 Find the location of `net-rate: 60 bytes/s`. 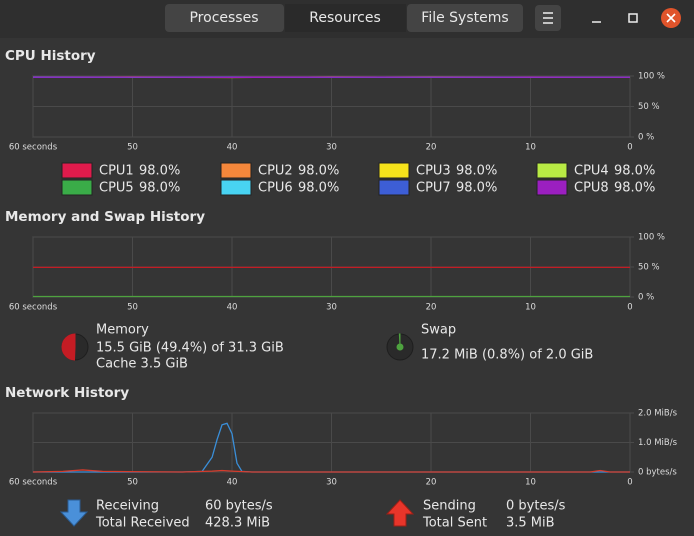

net-rate: 60 bytes/s is located at coordinates (239, 506).